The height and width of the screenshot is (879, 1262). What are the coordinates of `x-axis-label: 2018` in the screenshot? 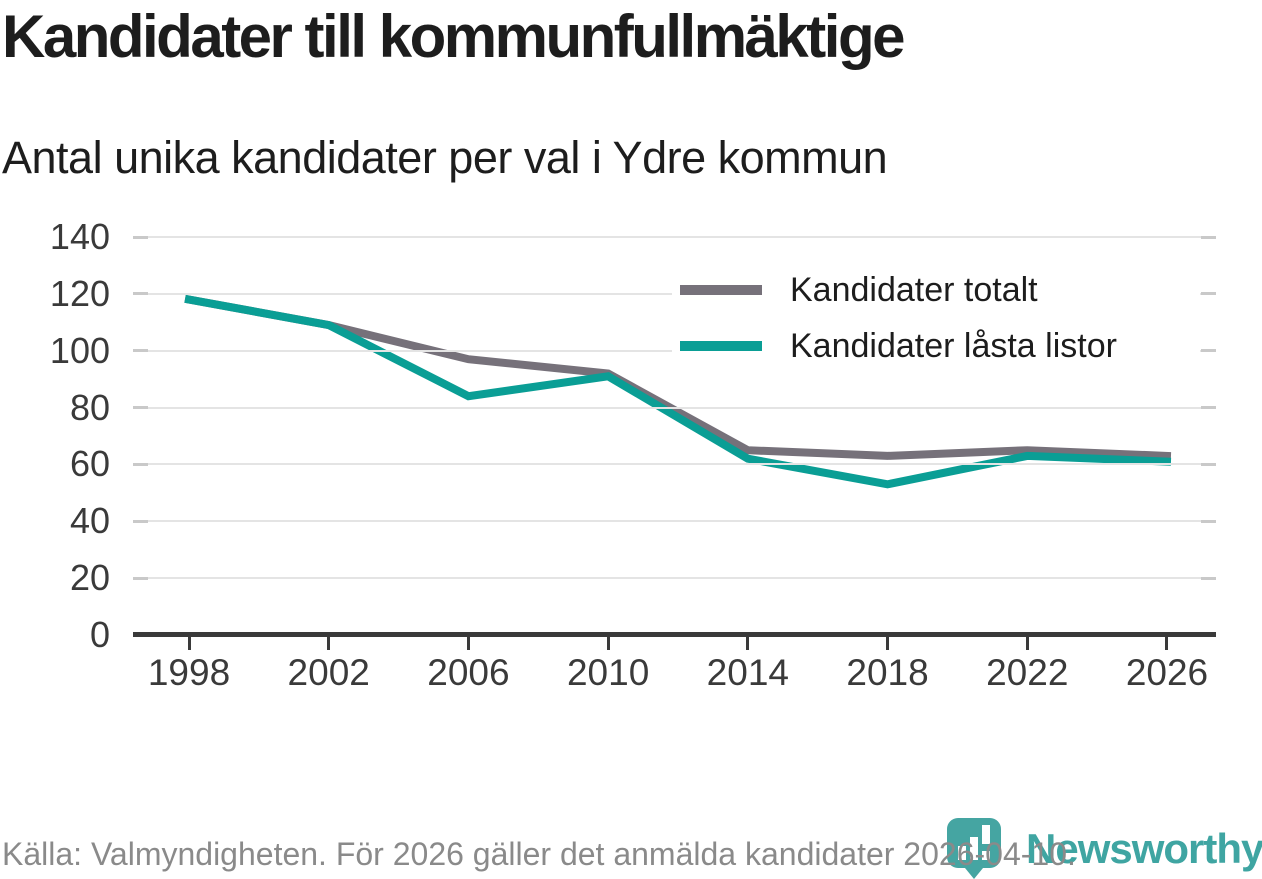 It's located at (887, 672).